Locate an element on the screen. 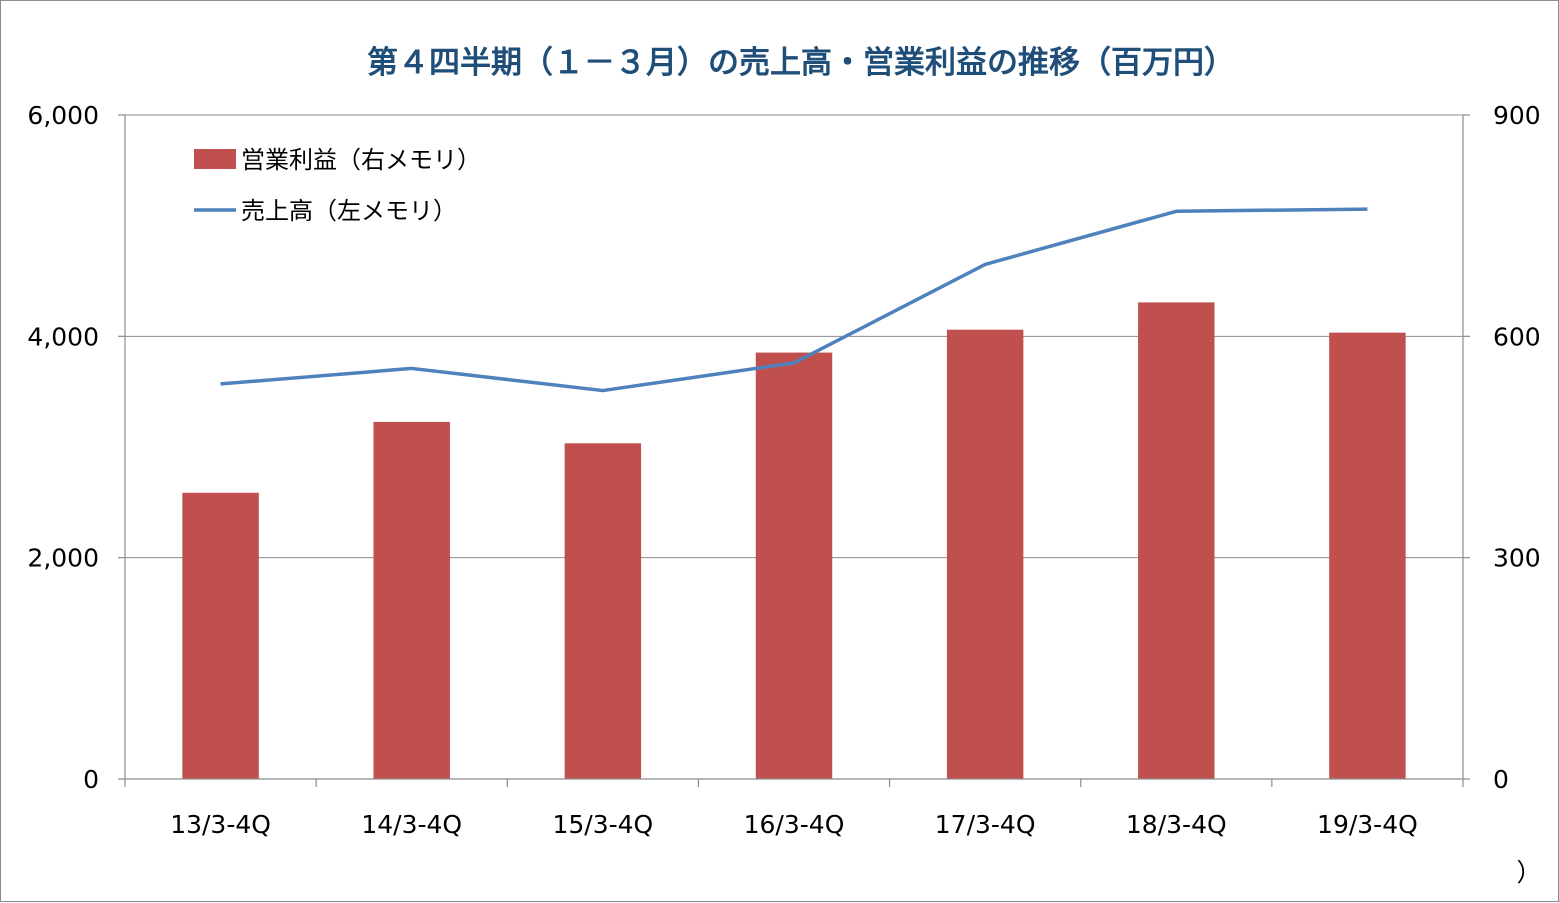 The width and height of the screenshot is (1559, 903). legend-swatch-operating-profit is located at coordinates (215, 159).